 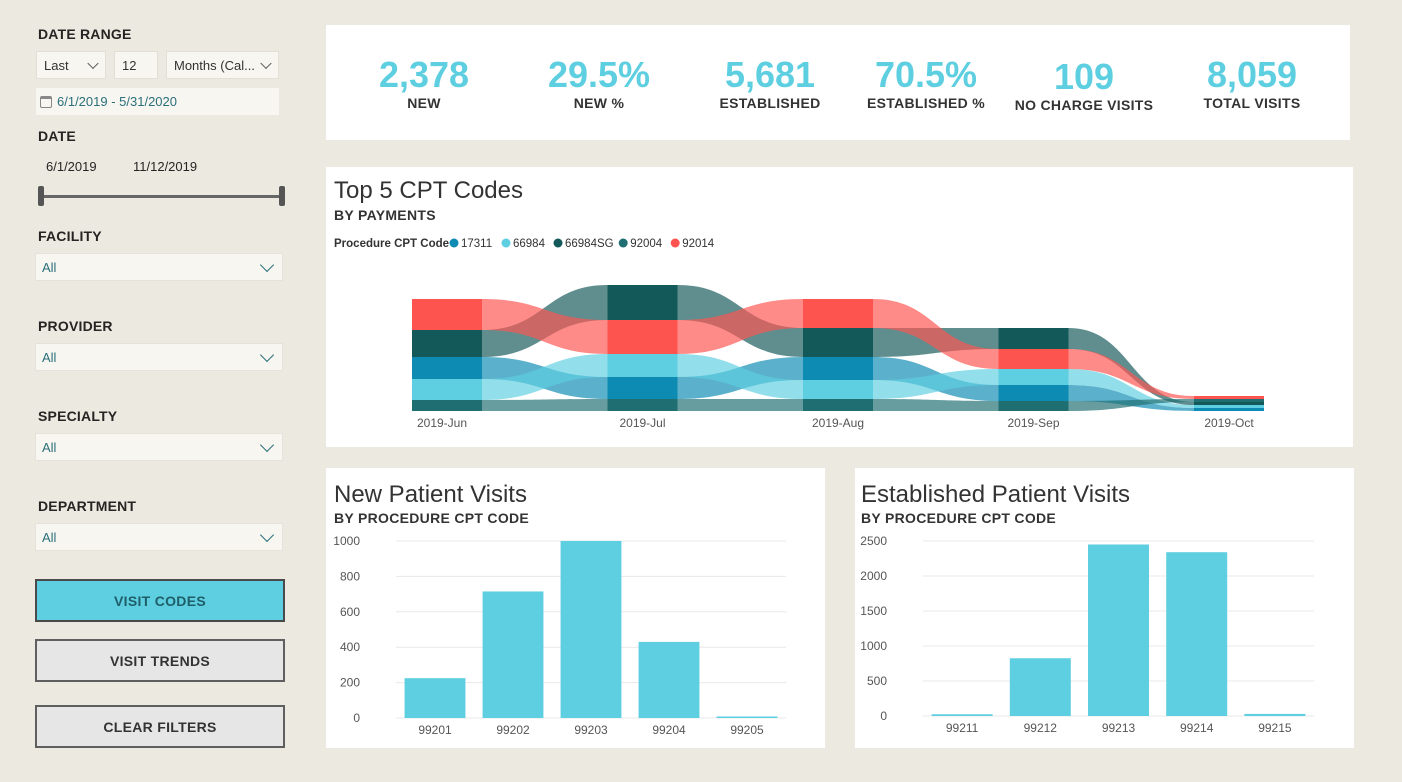 I want to click on x-tick-label: 99202, so click(x=513, y=730).